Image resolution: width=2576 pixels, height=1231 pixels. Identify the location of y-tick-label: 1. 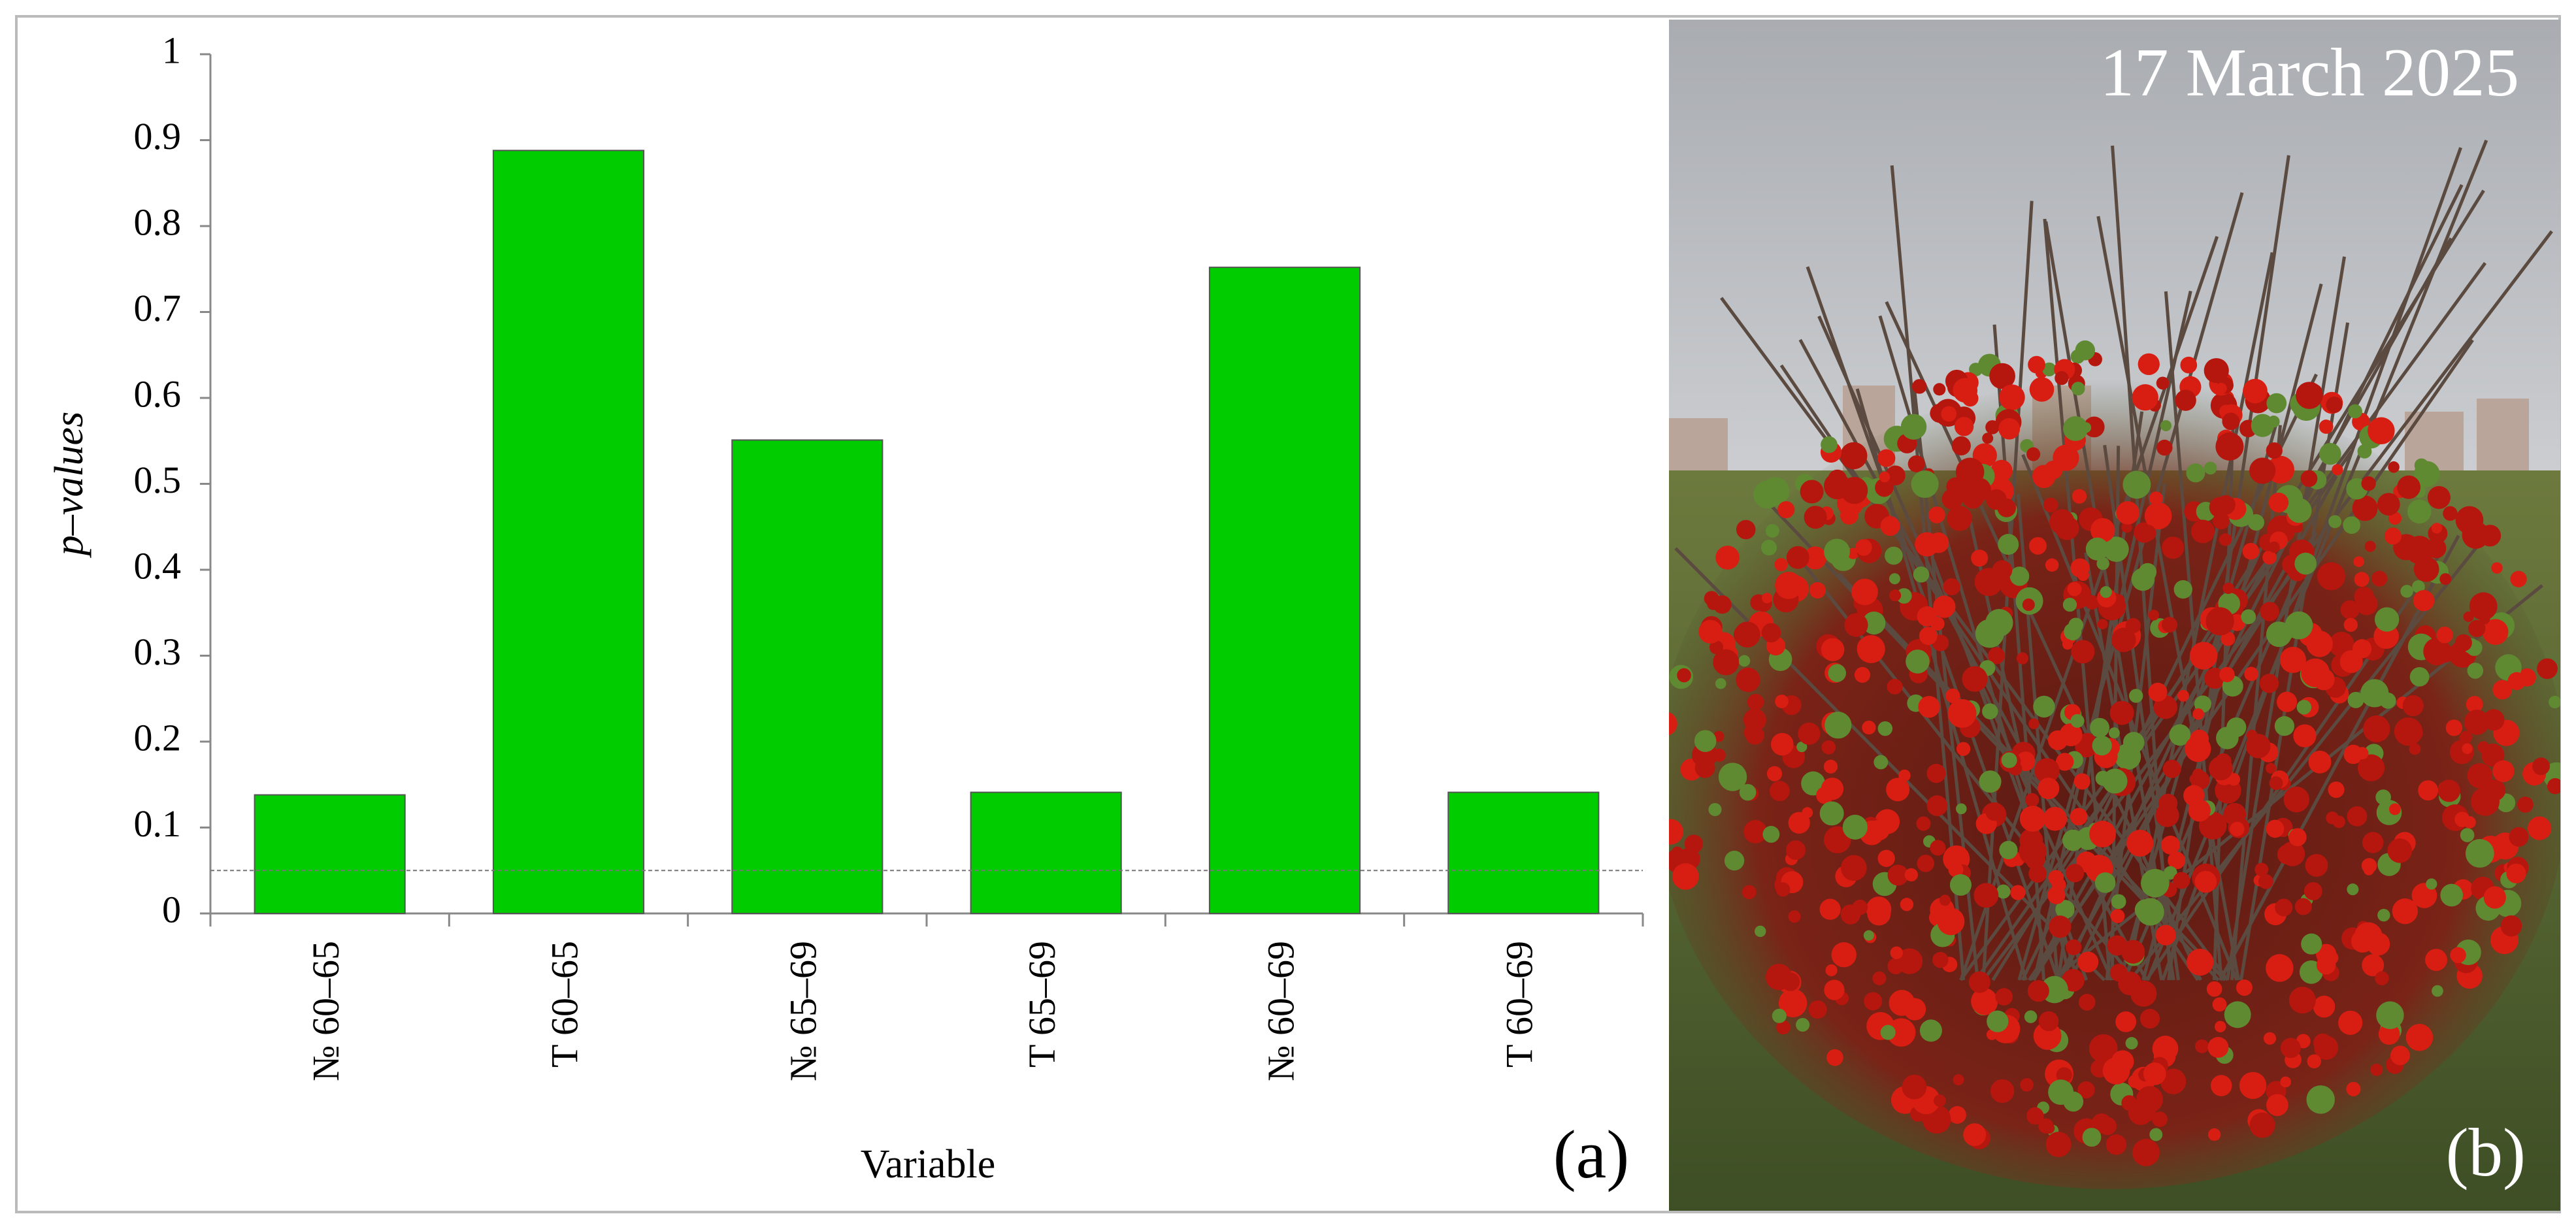
(171, 50).